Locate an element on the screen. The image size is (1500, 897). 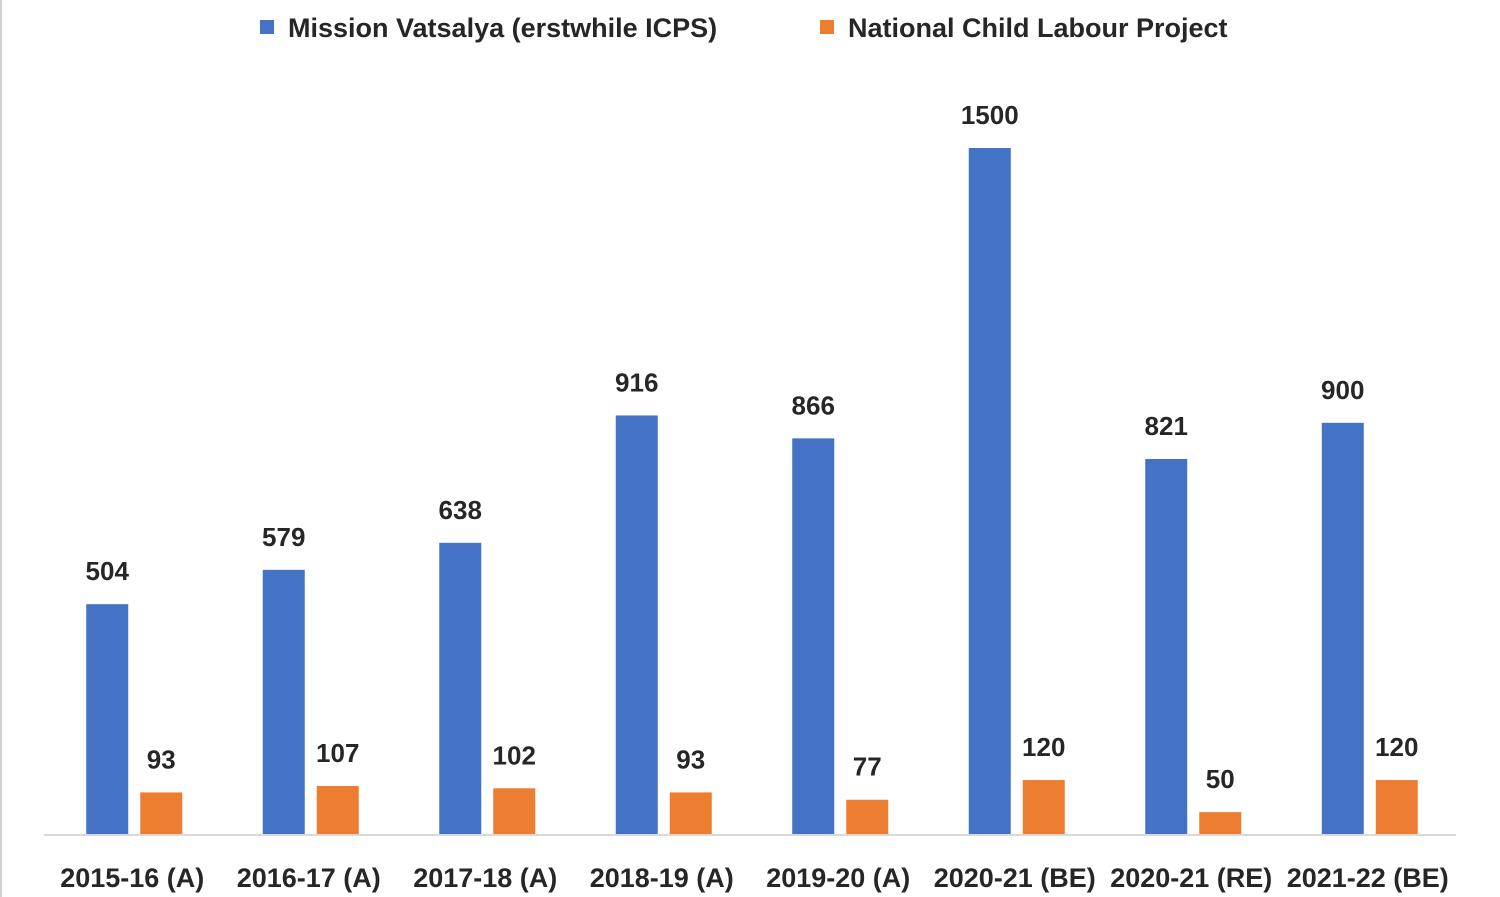
x-tick-label-6: 2020-21 (BE) is located at coordinates (1015, 878).